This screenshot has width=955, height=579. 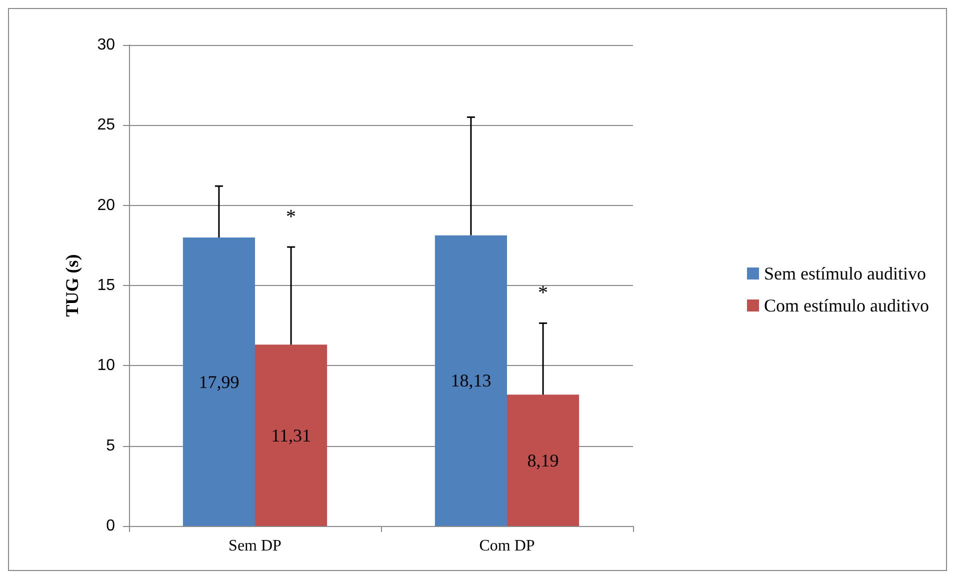 What do you see at coordinates (111, 526) in the screenshot?
I see `y-tick-label: 0` at bounding box center [111, 526].